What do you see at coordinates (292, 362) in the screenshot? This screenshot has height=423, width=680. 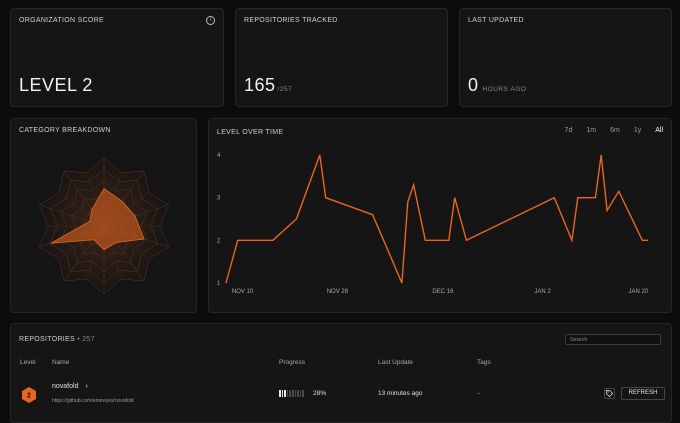 I see `column-progress: Progress` at bounding box center [292, 362].